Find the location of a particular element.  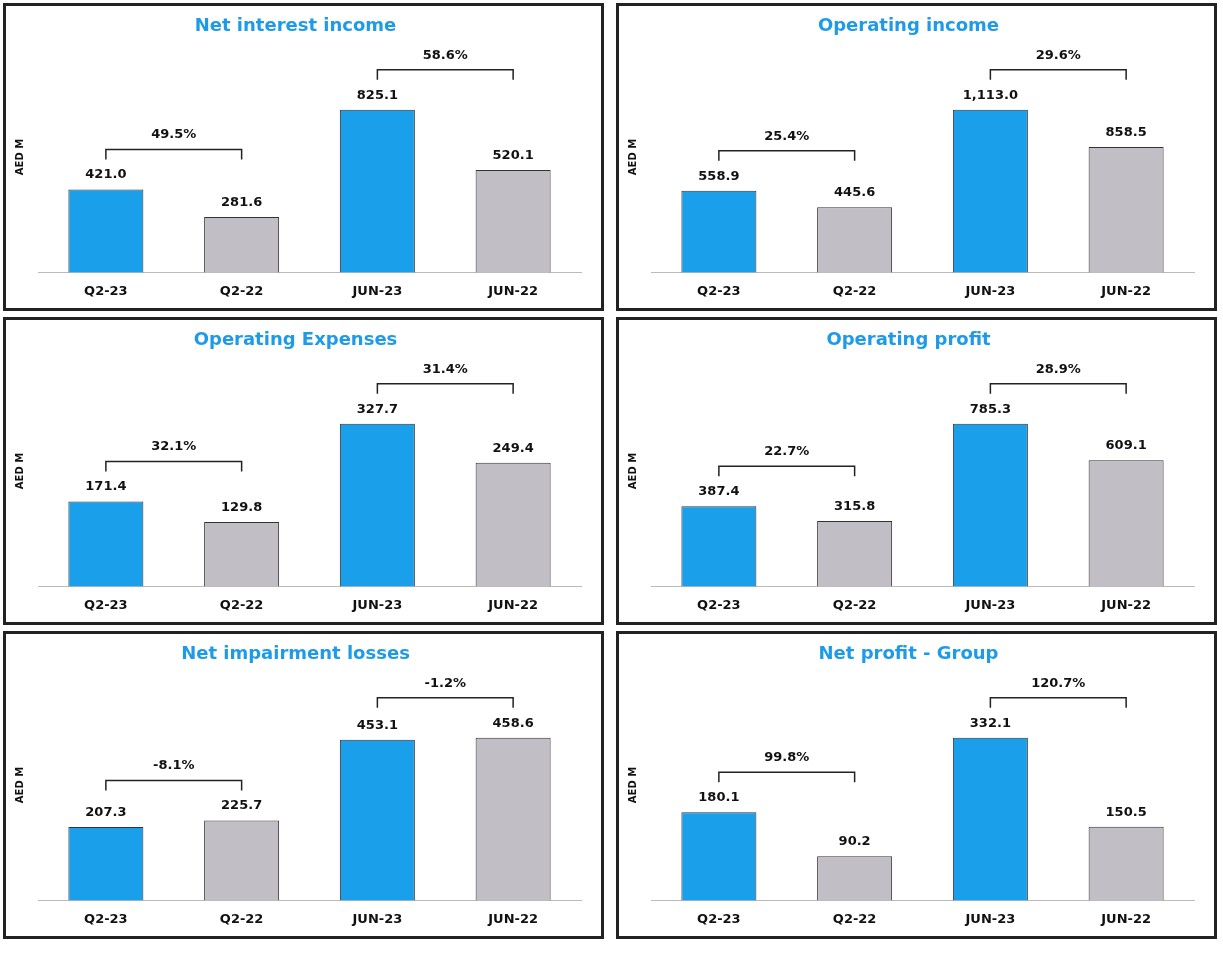

data-label: 785.3 is located at coordinates (990, 408).